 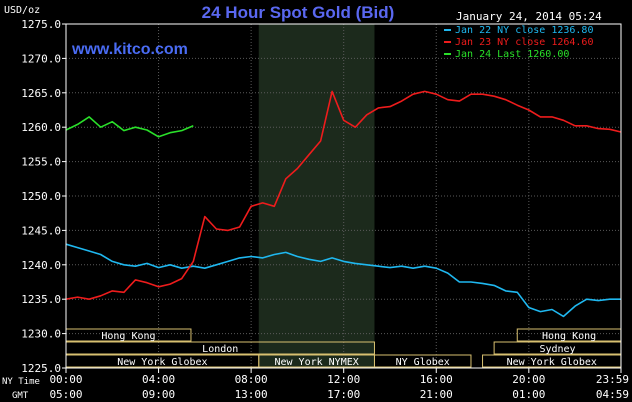 What do you see at coordinates (41, 58) in the screenshot?
I see `y-tick-label: 1270.0` at bounding box center [41, 58].